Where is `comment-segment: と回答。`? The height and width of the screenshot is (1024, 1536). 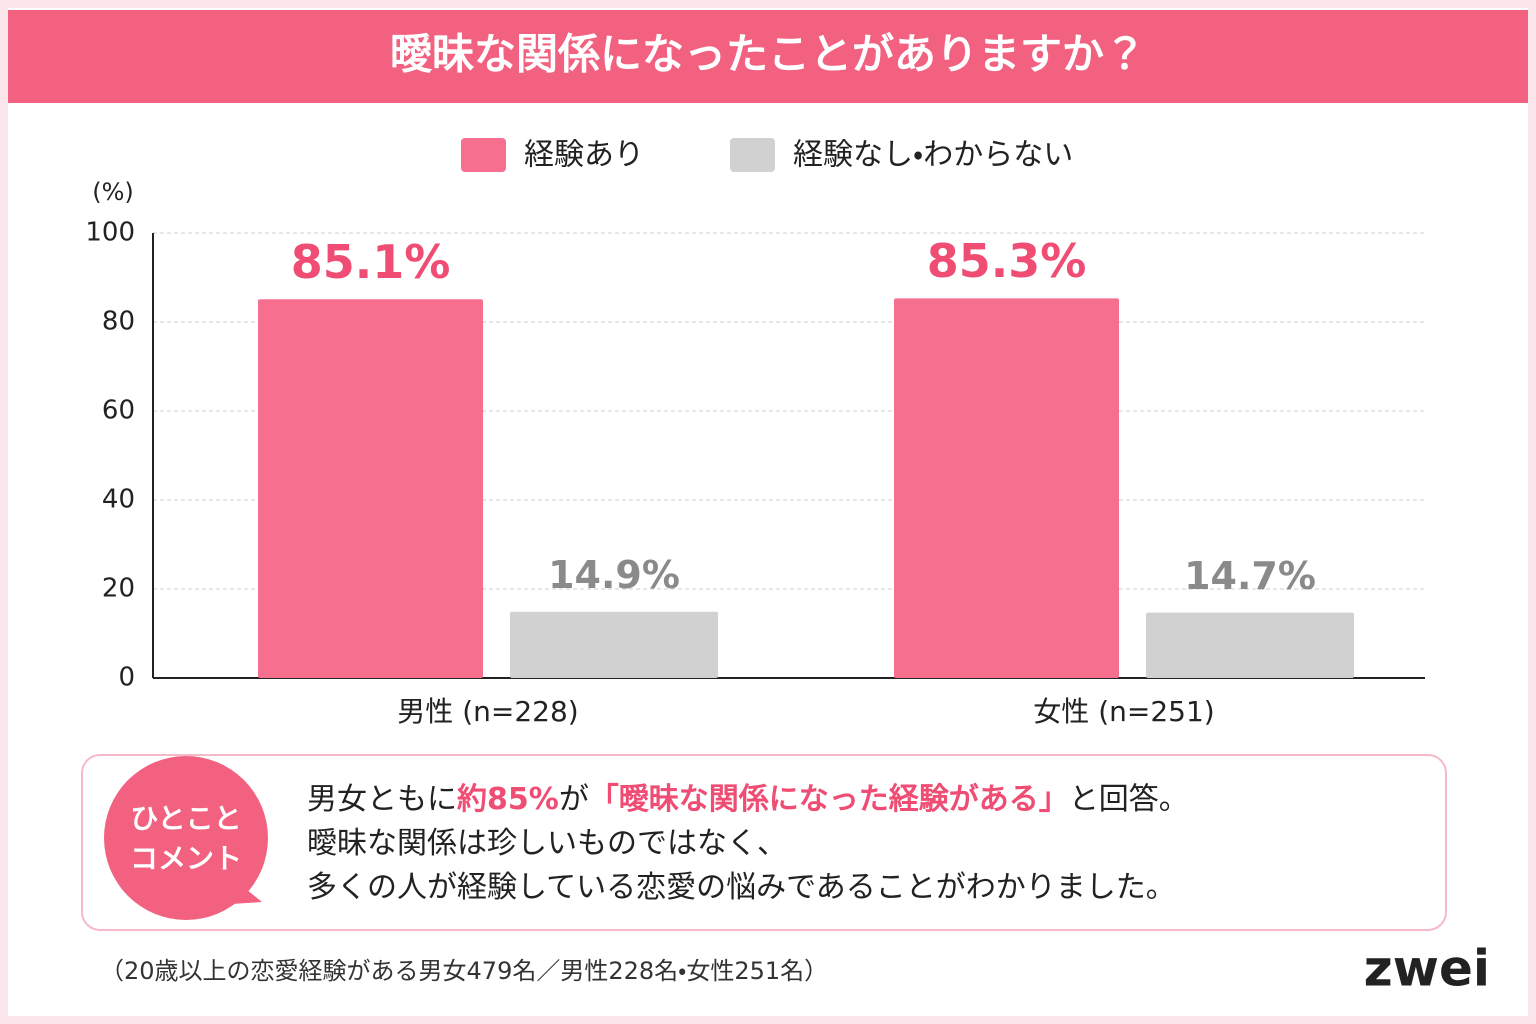
comment-segment: と回答。 is located at coordinates (1129, 799).